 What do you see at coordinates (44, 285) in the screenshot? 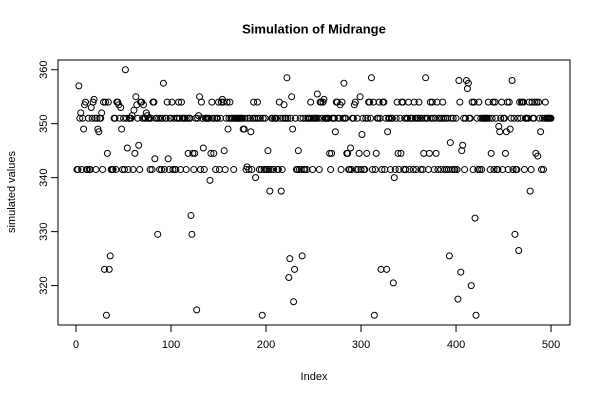
I see `y-tick-label: 320` at bounding box center [44, 285].